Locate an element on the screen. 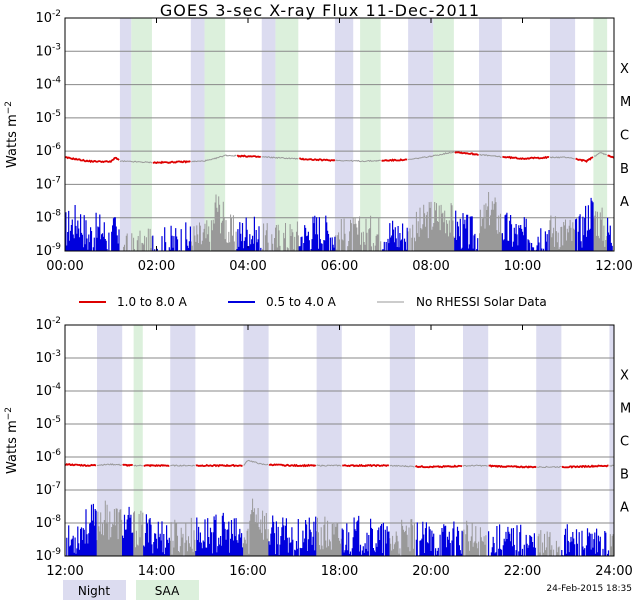  top-goes-class-M: M is located at coordinates (625, 102).